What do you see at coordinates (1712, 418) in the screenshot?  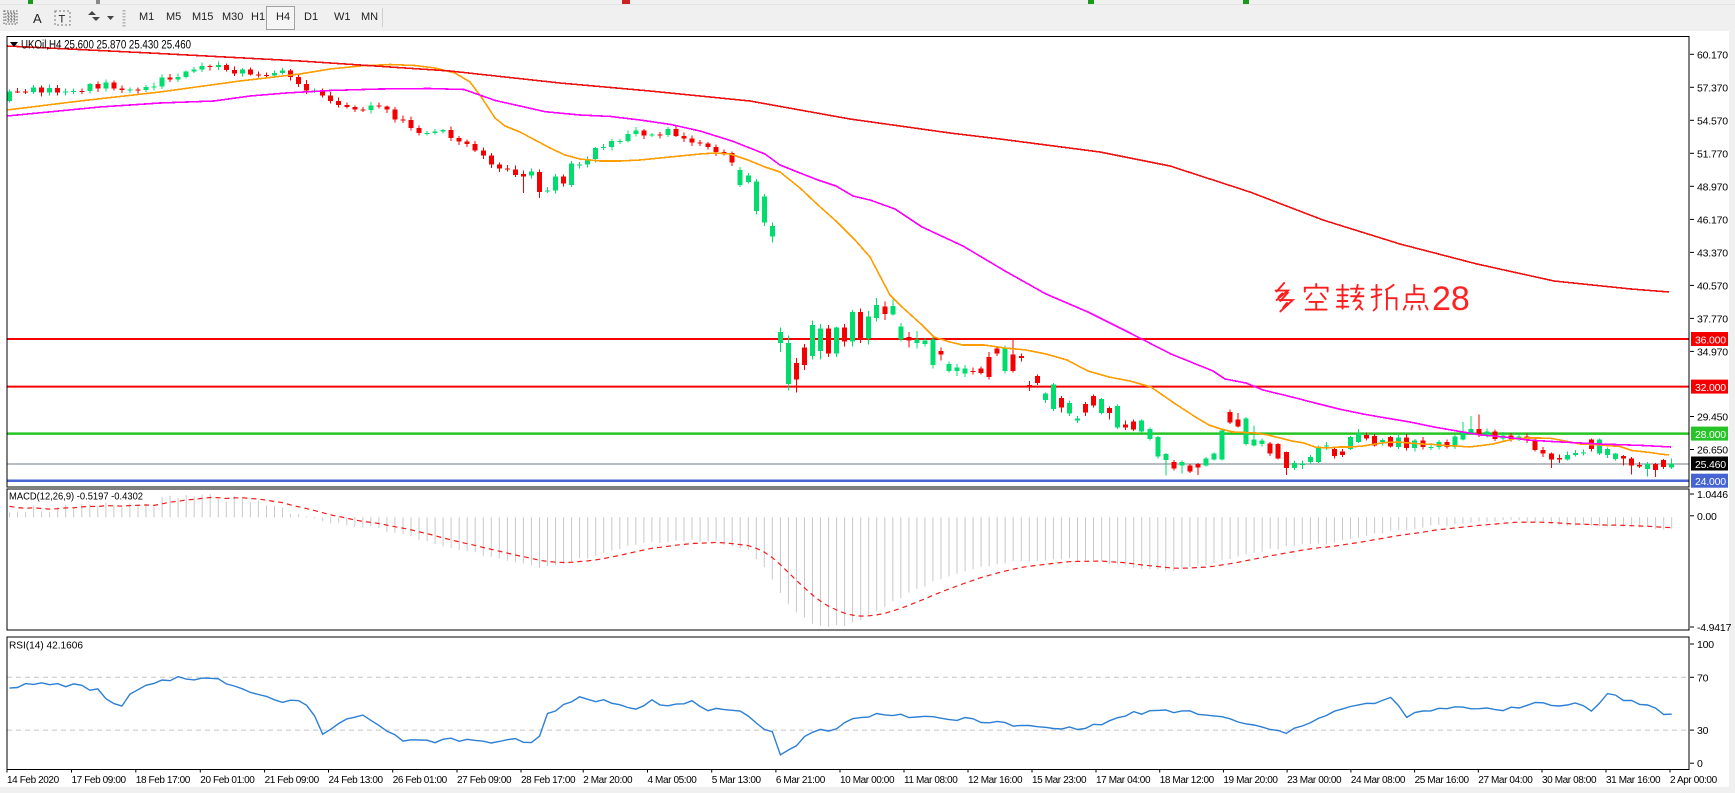 I see `svg-text: 29.450` at bounding box center [1712, 418].